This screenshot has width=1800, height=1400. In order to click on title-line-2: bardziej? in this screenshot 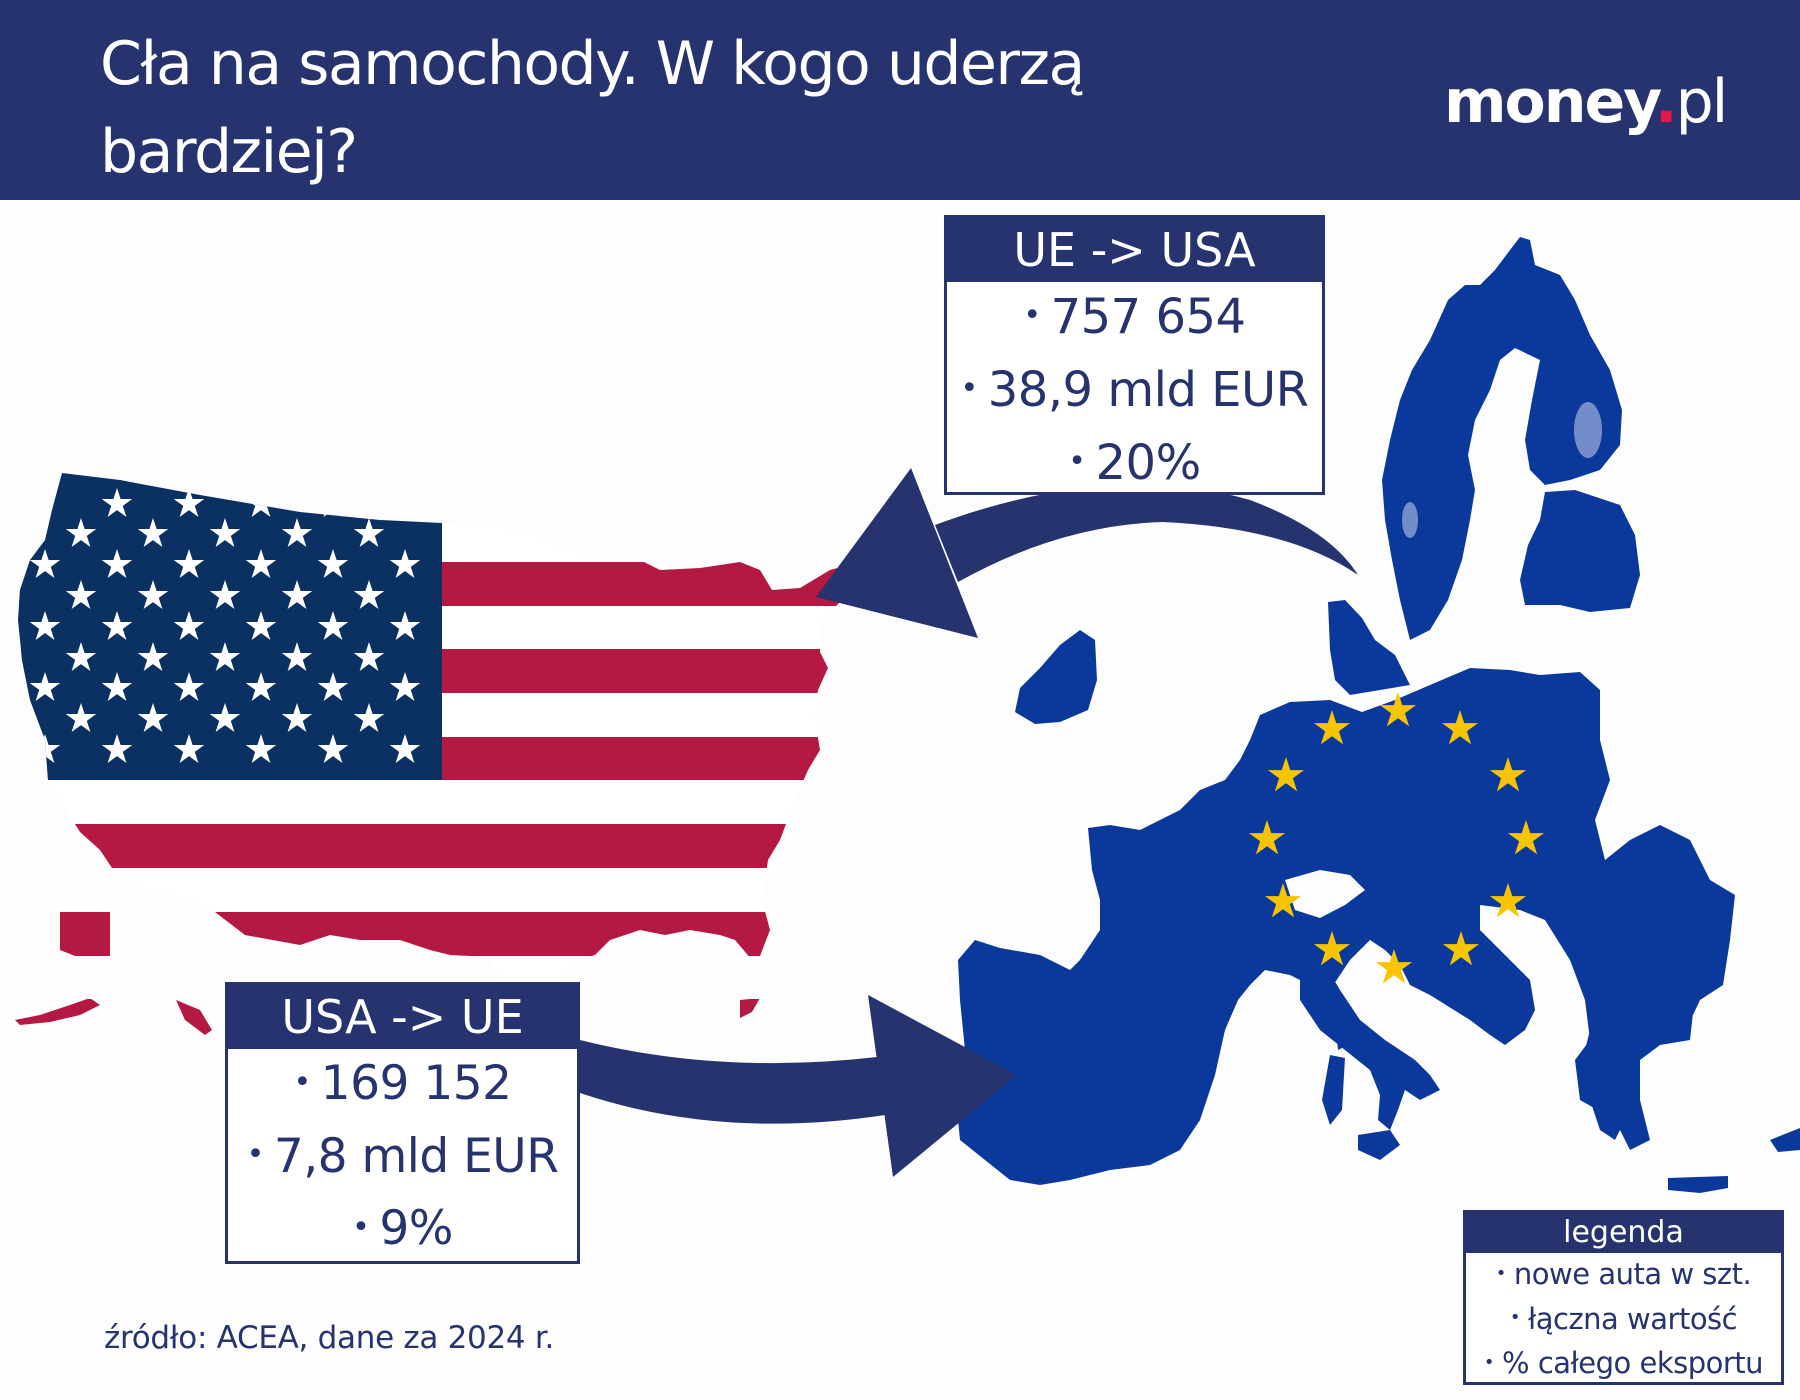, I will do `click(229, 152)`.